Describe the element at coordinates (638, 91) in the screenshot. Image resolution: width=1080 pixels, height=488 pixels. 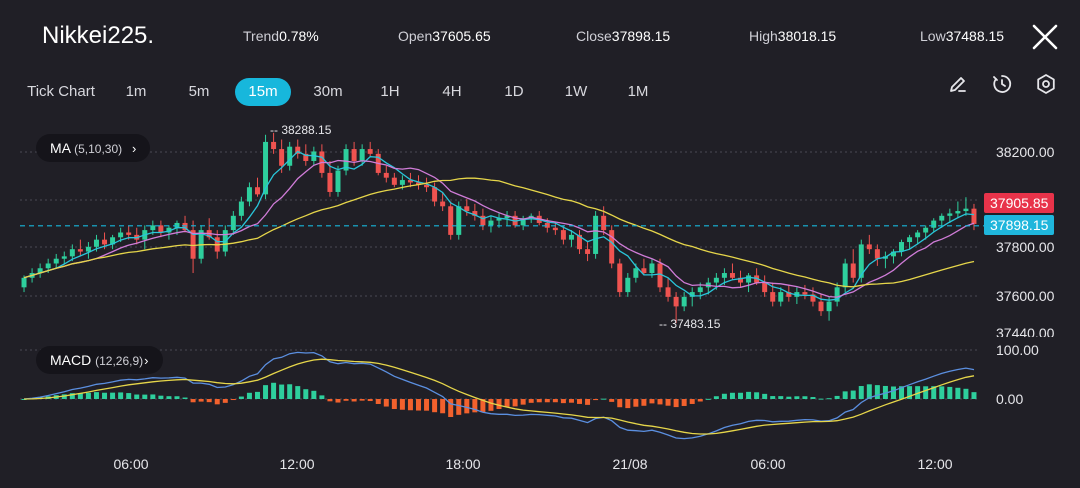
I see `tab-1mo: 1M` at that location.